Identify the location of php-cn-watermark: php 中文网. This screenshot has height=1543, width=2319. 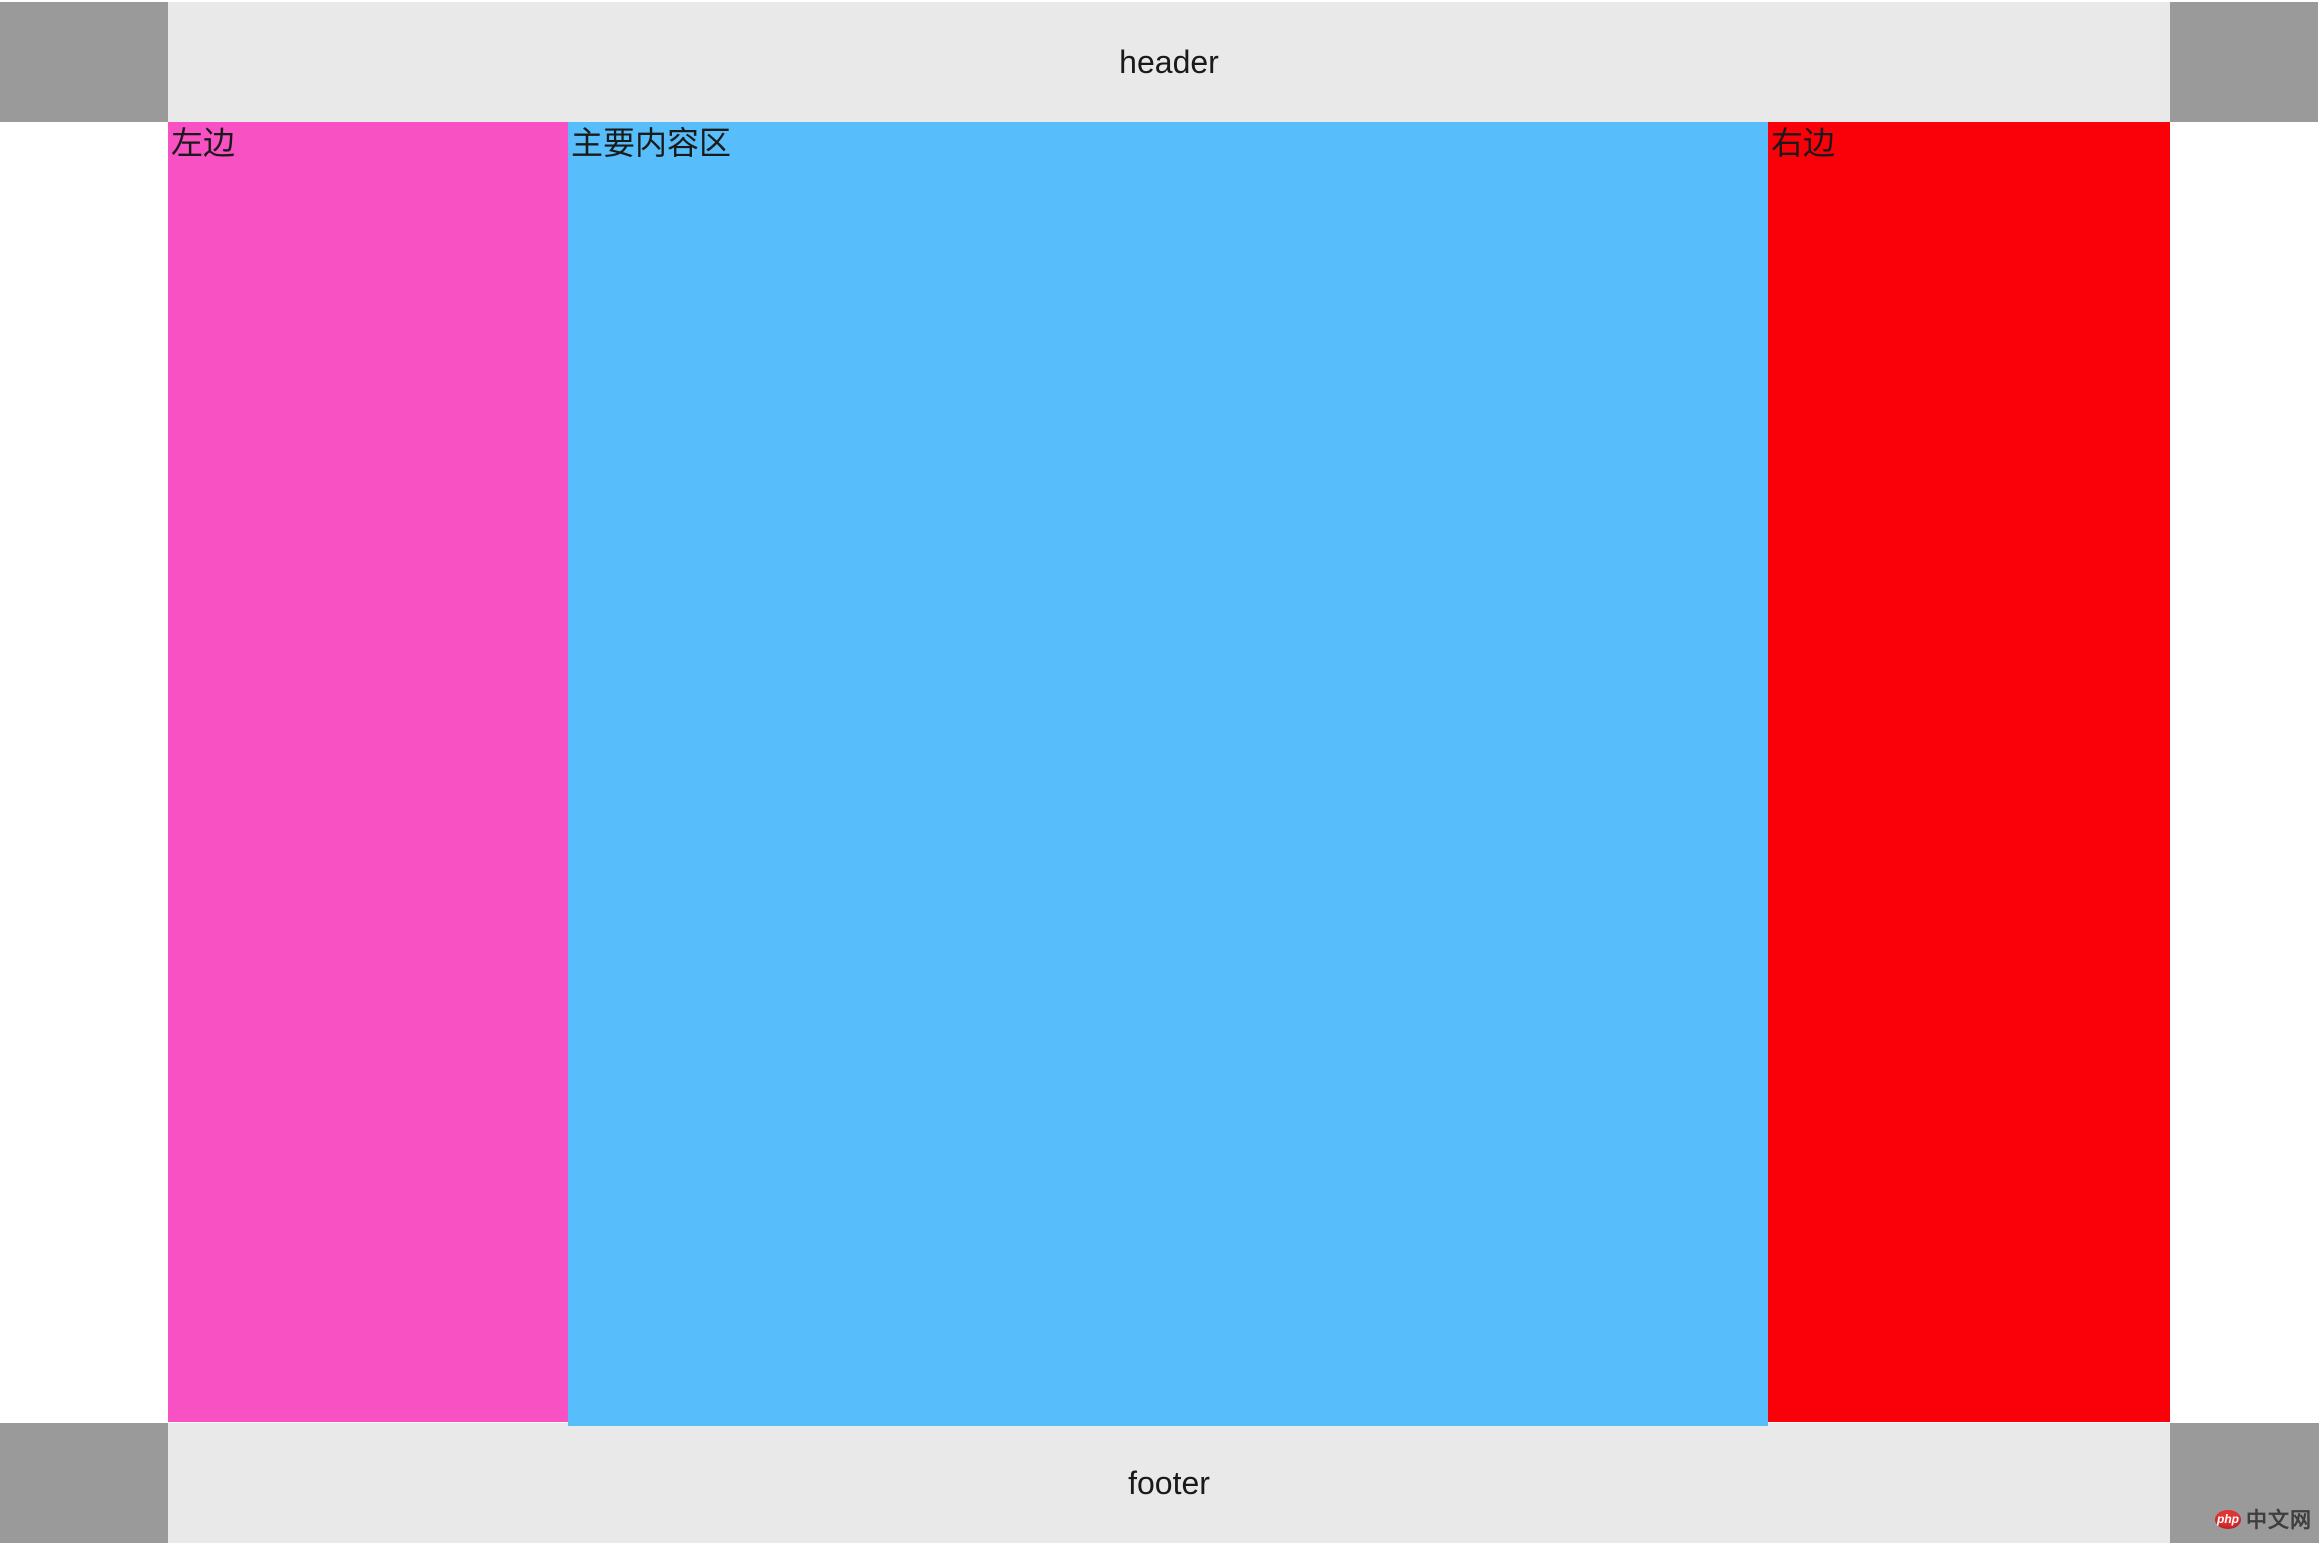
(2263, 1519).